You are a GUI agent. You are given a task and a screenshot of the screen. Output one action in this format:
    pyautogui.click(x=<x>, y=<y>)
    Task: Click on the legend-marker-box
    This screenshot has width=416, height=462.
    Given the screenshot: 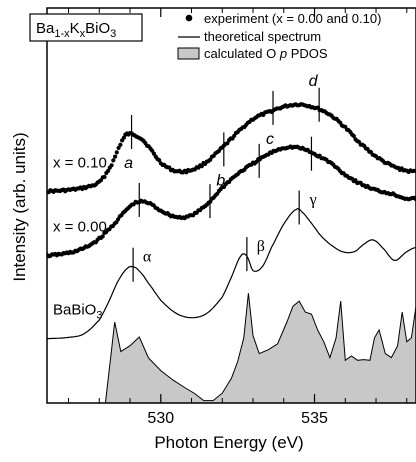 What is the action you would take?
    pyautogui.click(x=188, y=53)
    